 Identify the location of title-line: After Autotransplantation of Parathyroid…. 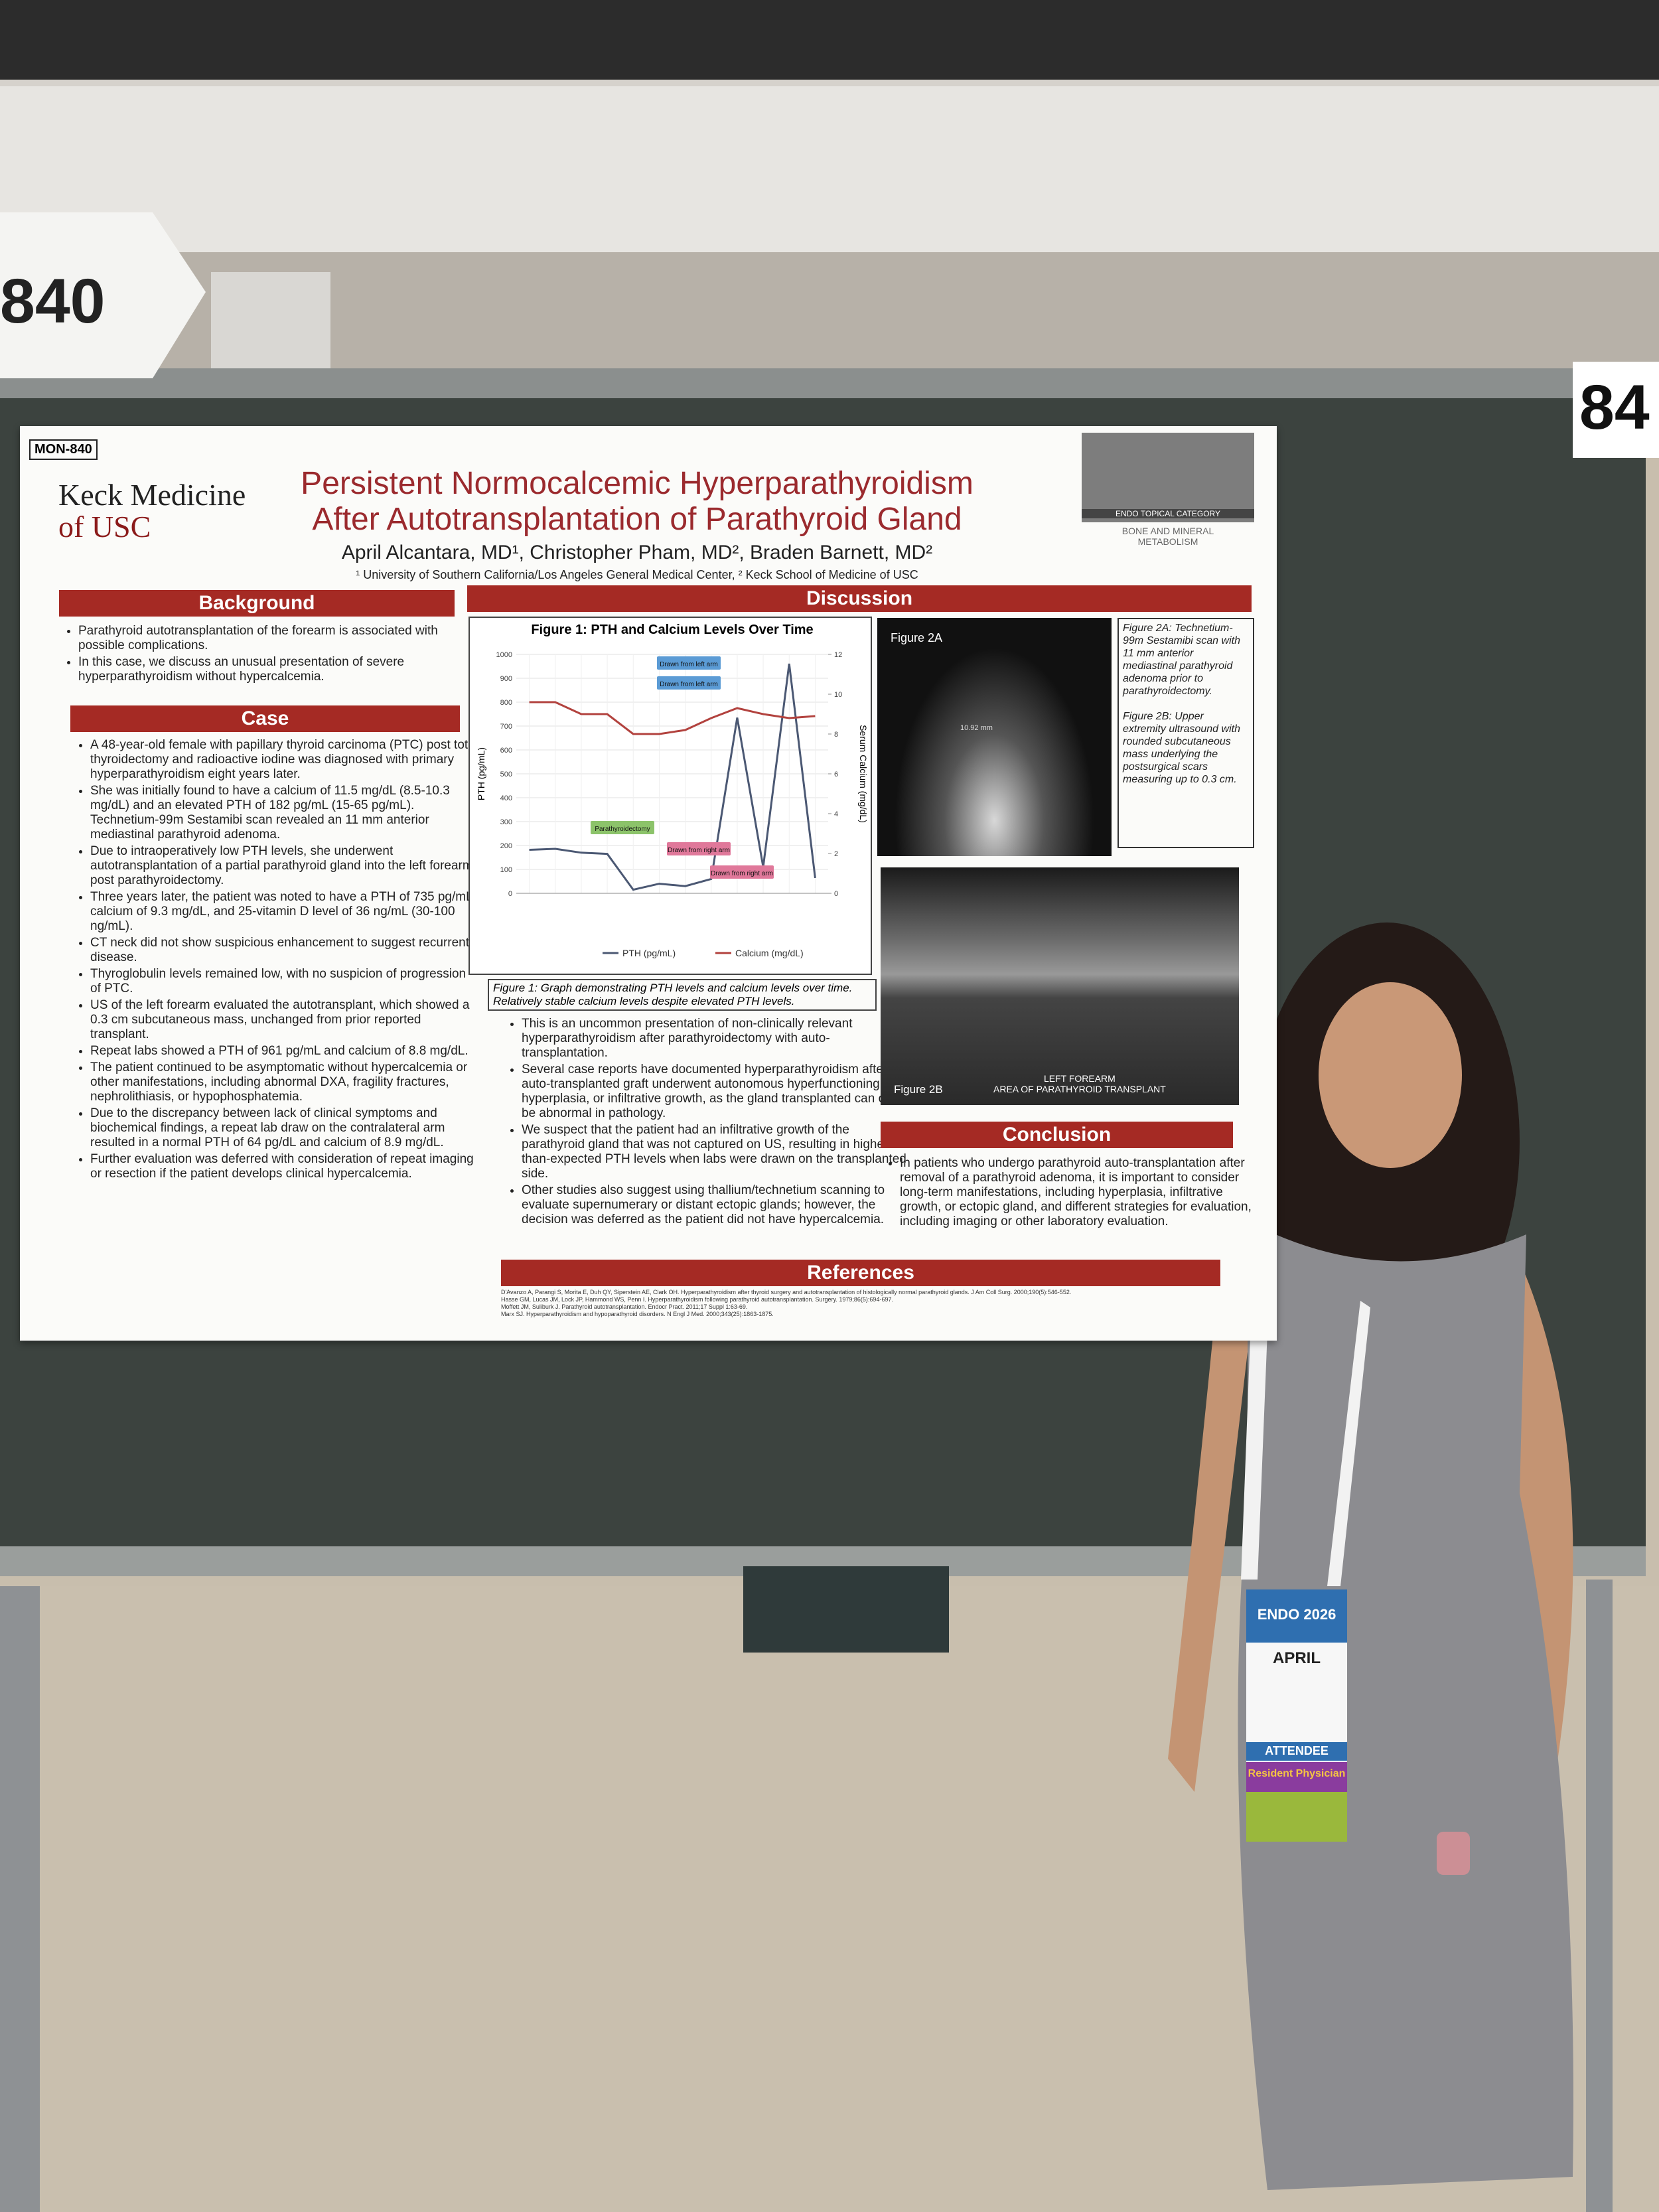
(637, 519).